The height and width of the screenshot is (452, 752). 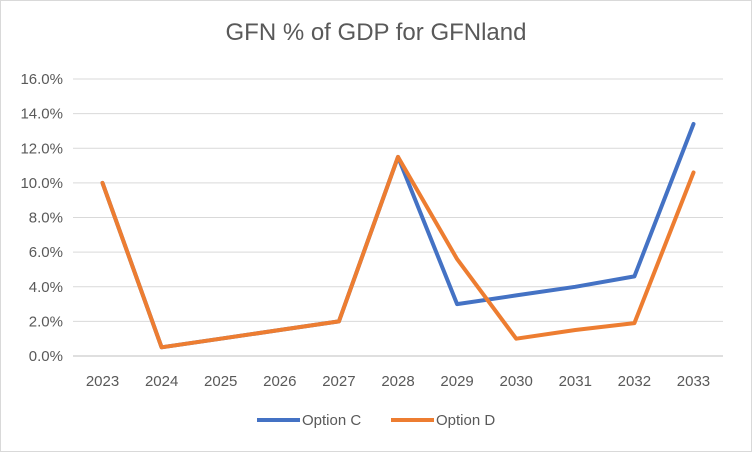 I want to click on x-tick-label: 2030, so click(x=515, y=381).